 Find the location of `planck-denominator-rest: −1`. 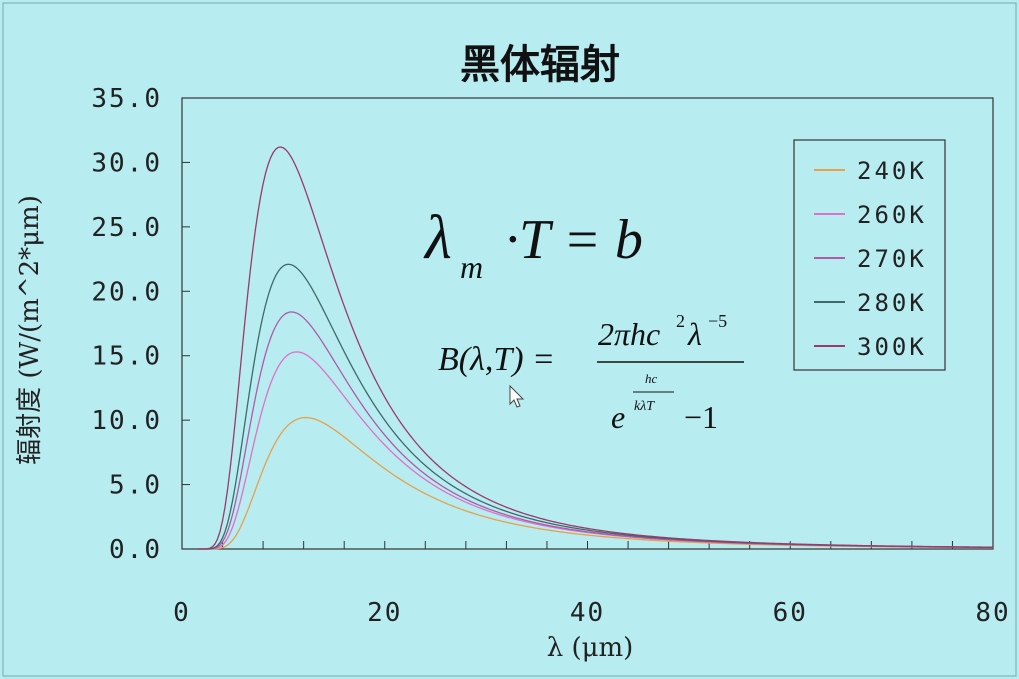

planck-denominator-rest: −1 is located at coordinates (701, 417).